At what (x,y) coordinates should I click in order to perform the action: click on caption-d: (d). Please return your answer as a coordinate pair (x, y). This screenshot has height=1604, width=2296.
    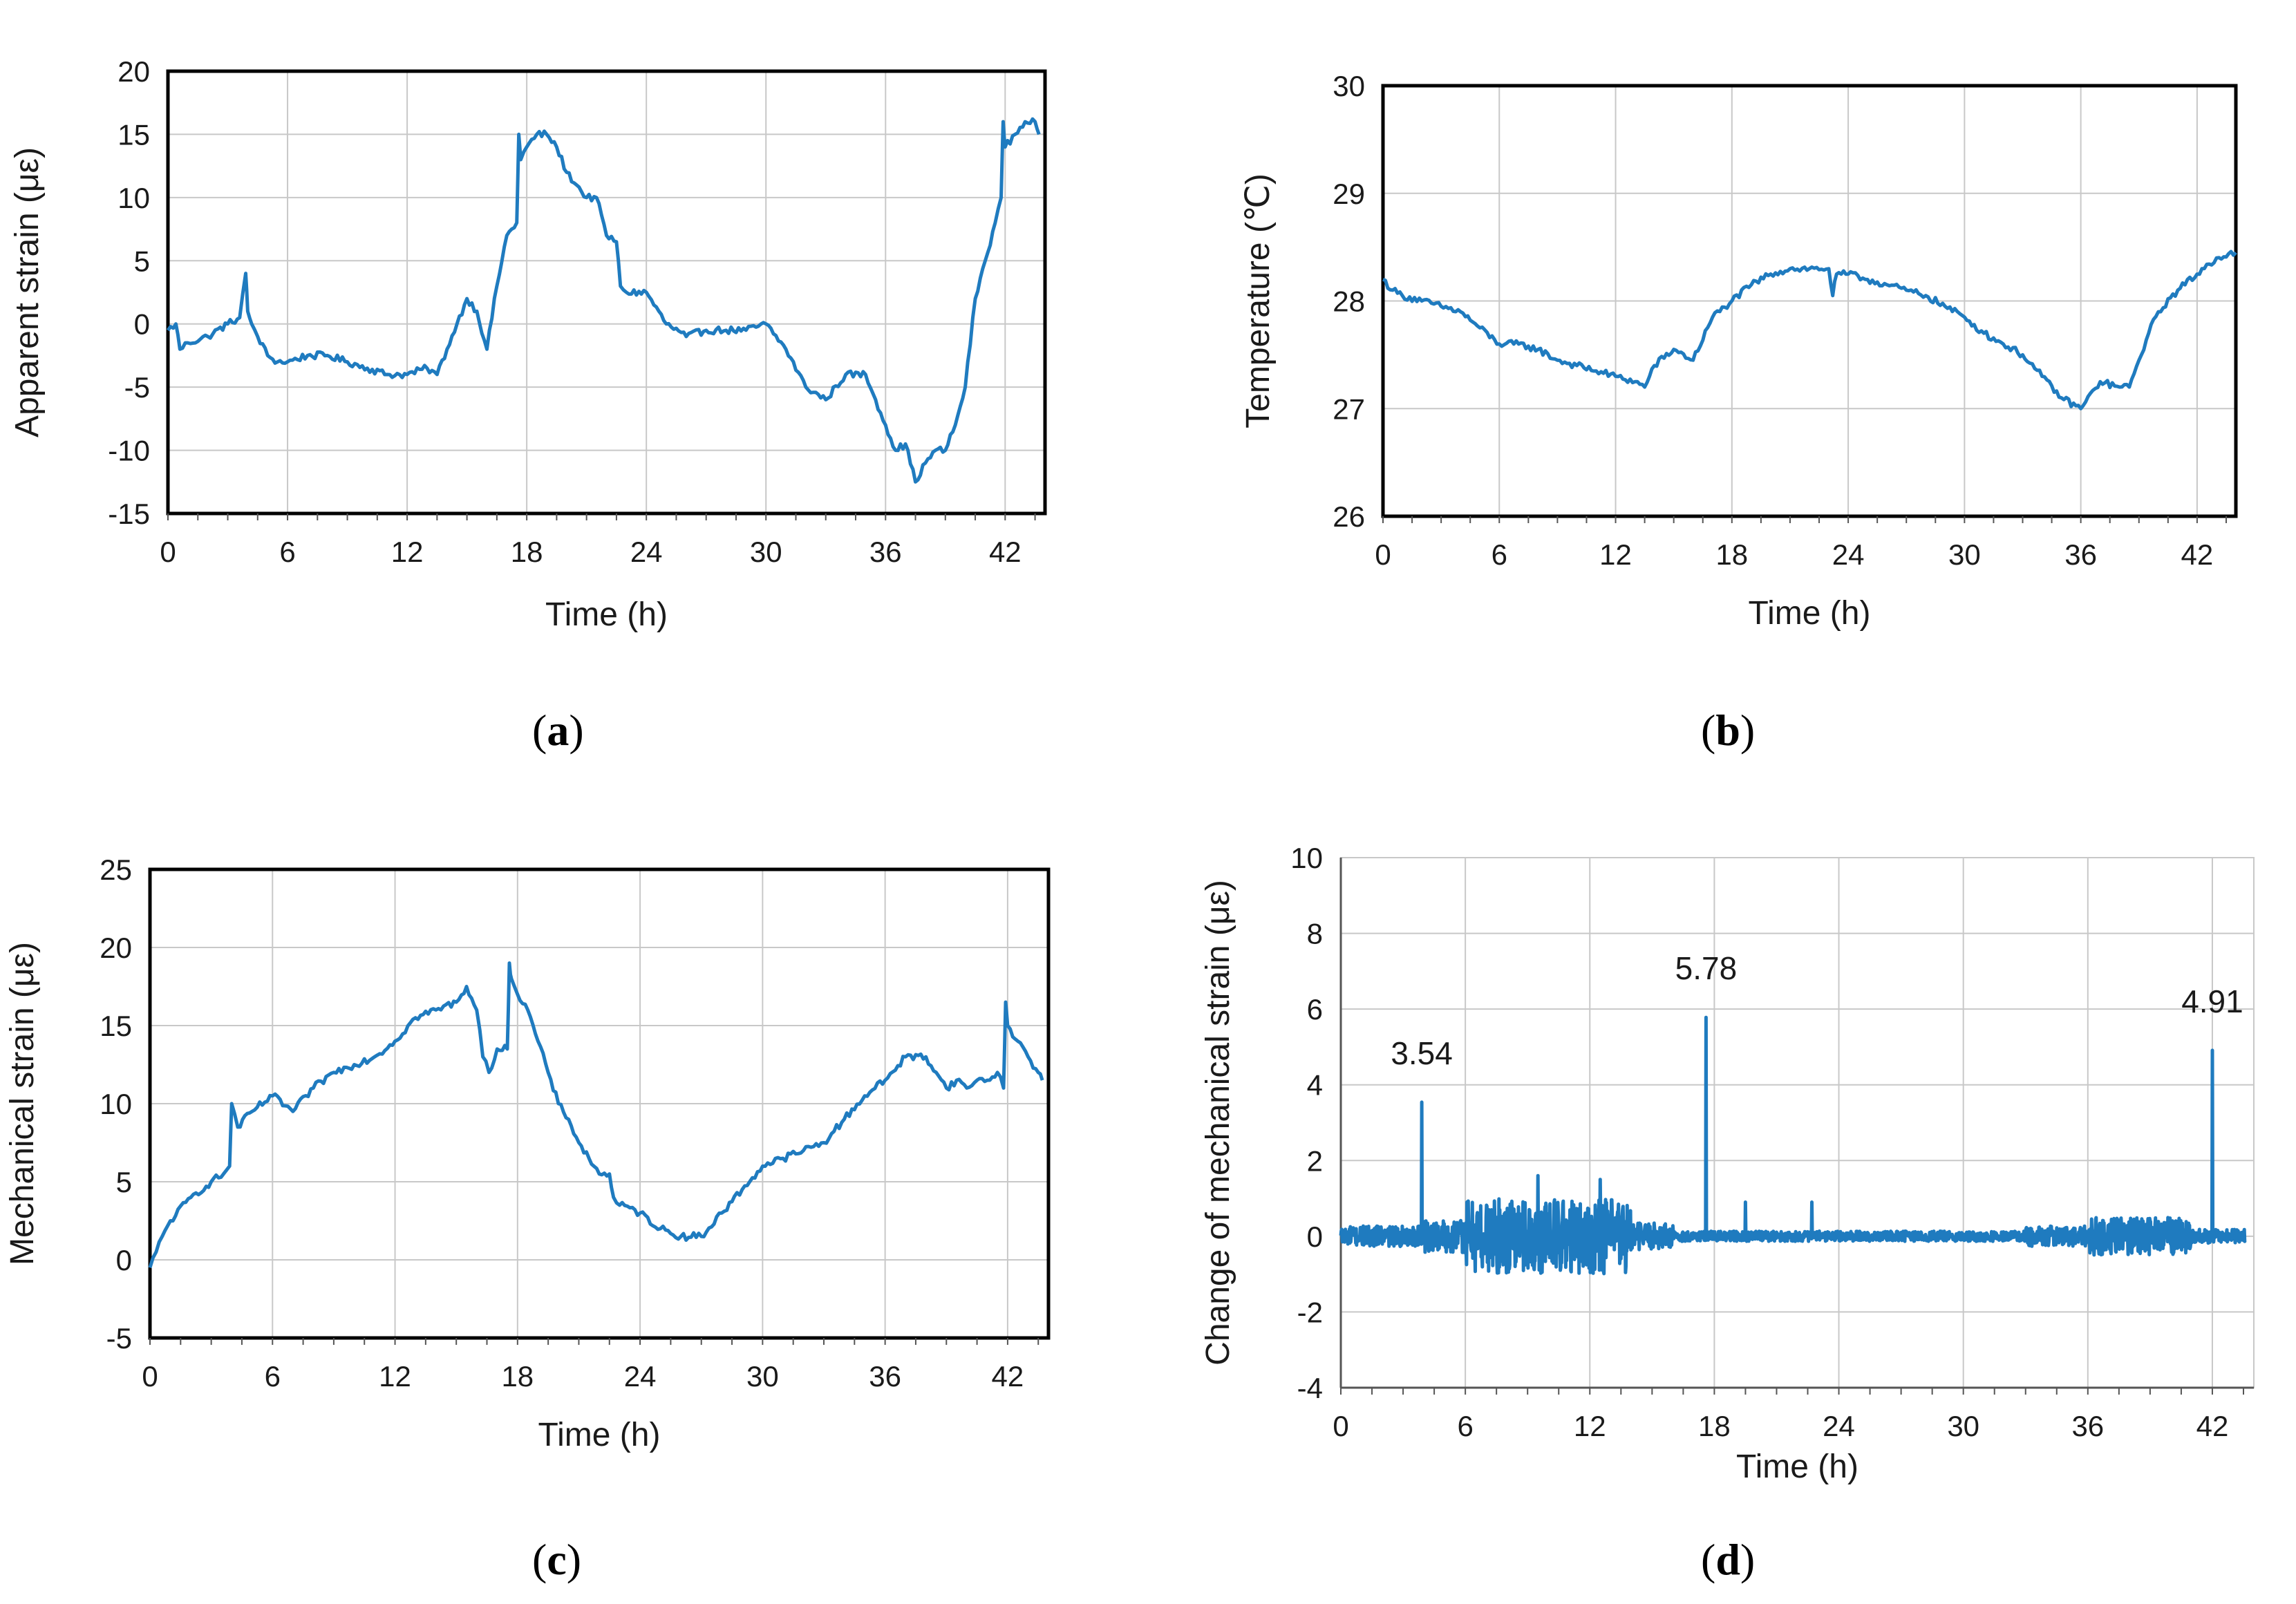
    Looking at the image, I should click on (1729, 1559).